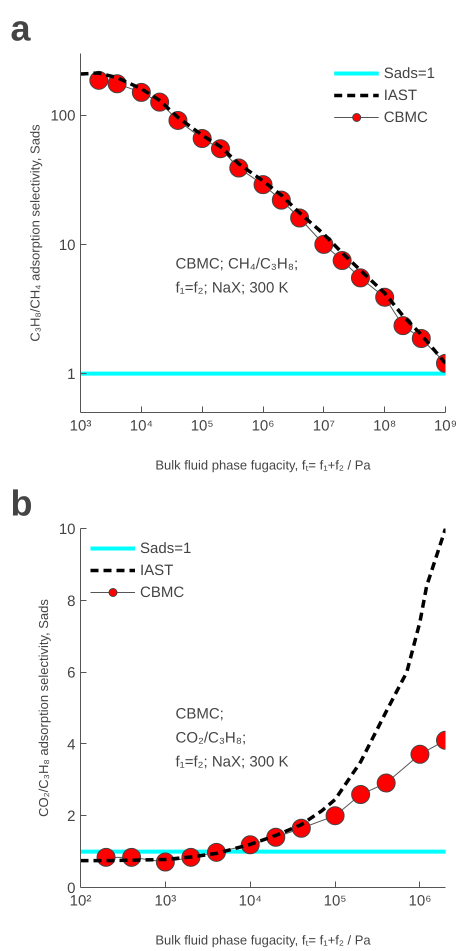 The image size is (465, 951). What do you see at coordinates (71, 817) in the screenshot?
I see `y-tick-label: 2` at bounding box center [71, 817].